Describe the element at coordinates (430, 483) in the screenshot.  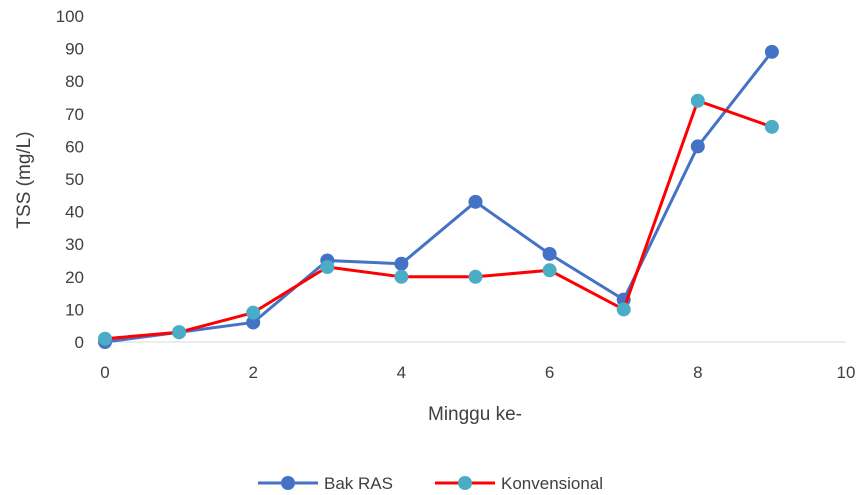
I see `legend: Bak RAS Konvensional` at that location.